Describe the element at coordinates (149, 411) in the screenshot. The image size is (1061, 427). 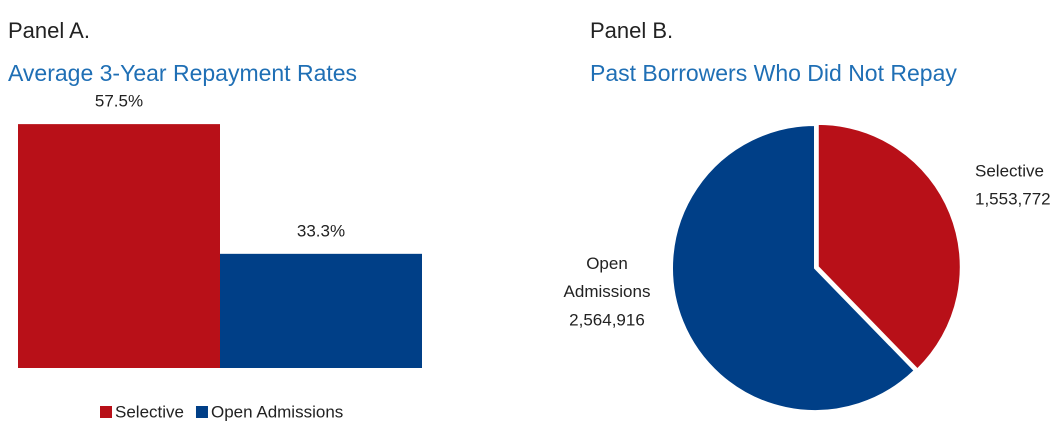
I see `legend-label: Selective` at that location.